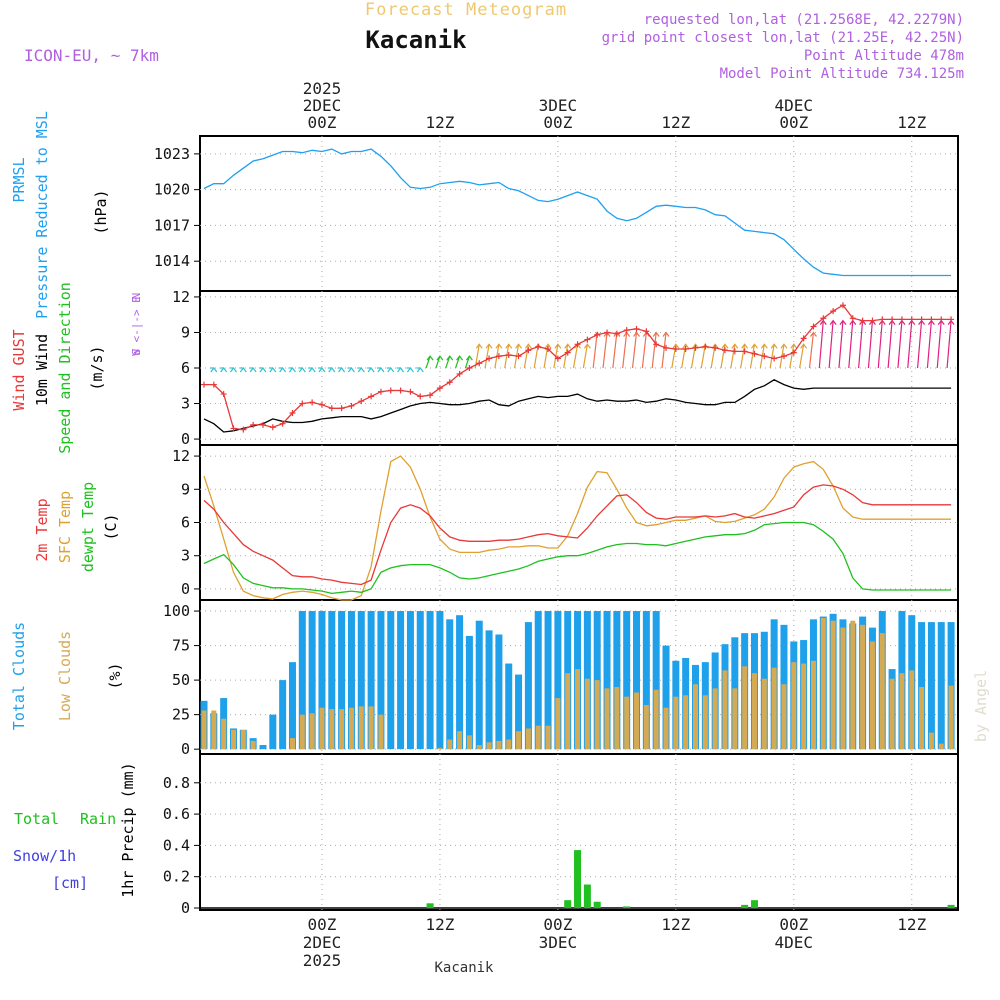 This screenshot has width=1000, height=1000. Describe the element at coordinates (416, 40) in the screenshot. I see `page-title: Kacanik` at that location.